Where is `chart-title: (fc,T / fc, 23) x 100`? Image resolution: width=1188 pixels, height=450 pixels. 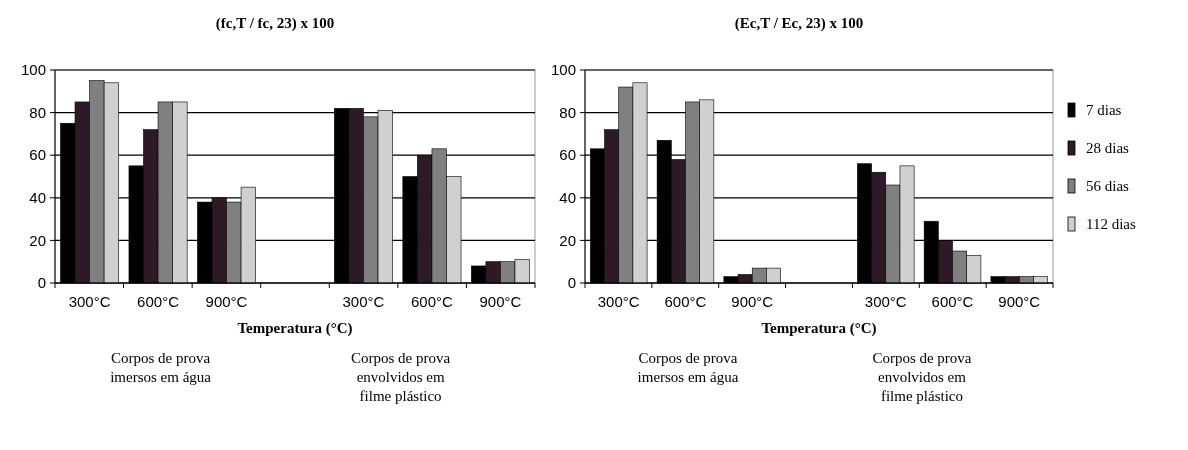 chart-title: (fc,T / fc, 23) x 100 is located at coordinates (275, 23).